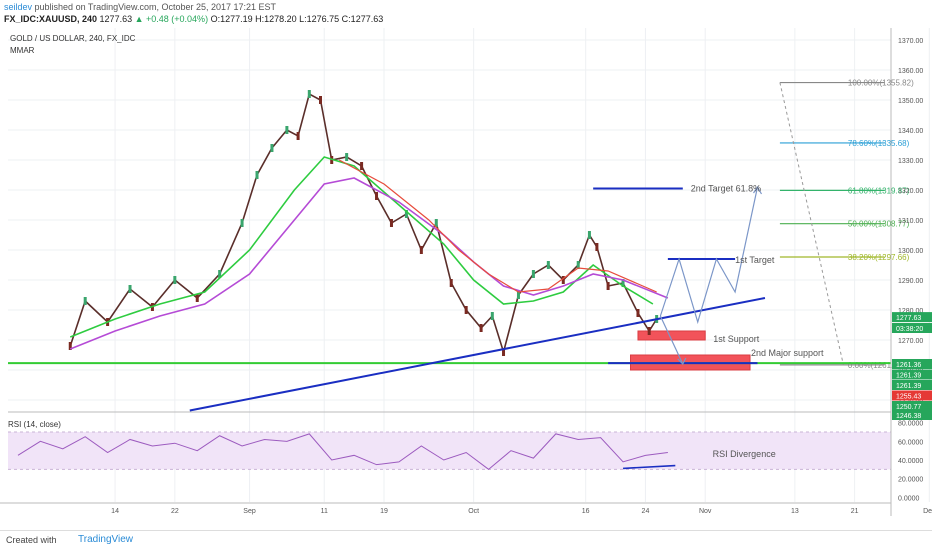 Image resolution: width=932 pixels, height=551 pixels. Describe the element at coordinates (910, 480) in the screenshot. I see `rsi-tick-label: 20.0000` at that location.